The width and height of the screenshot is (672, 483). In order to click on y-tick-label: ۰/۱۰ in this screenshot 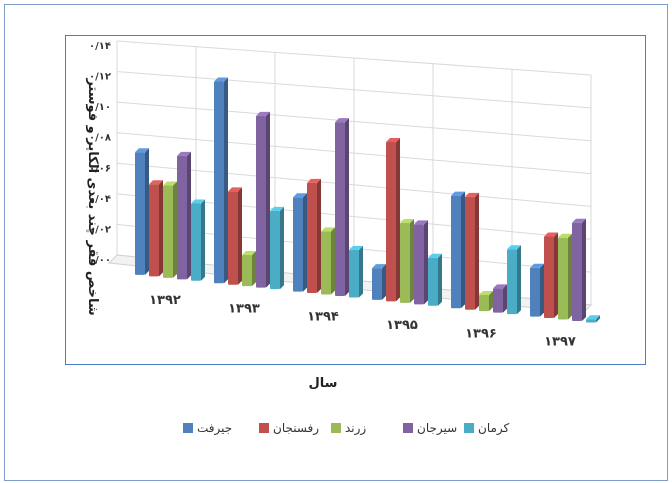, I will do `click(100, 107)`.